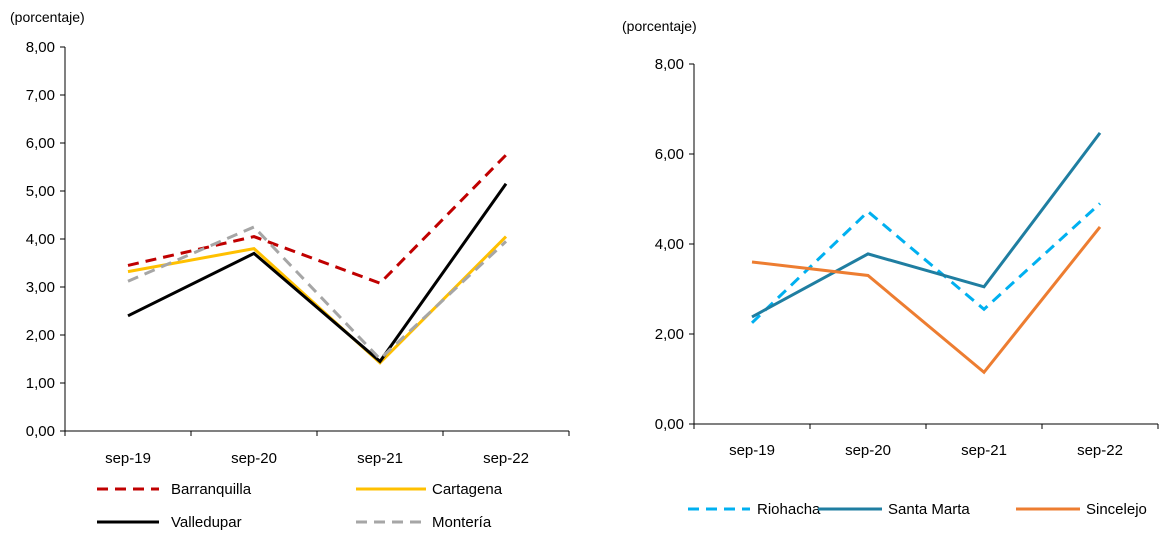  I want to click on right-legend: Riohacha Santa Marta Sincelejo, so click(917, 509).